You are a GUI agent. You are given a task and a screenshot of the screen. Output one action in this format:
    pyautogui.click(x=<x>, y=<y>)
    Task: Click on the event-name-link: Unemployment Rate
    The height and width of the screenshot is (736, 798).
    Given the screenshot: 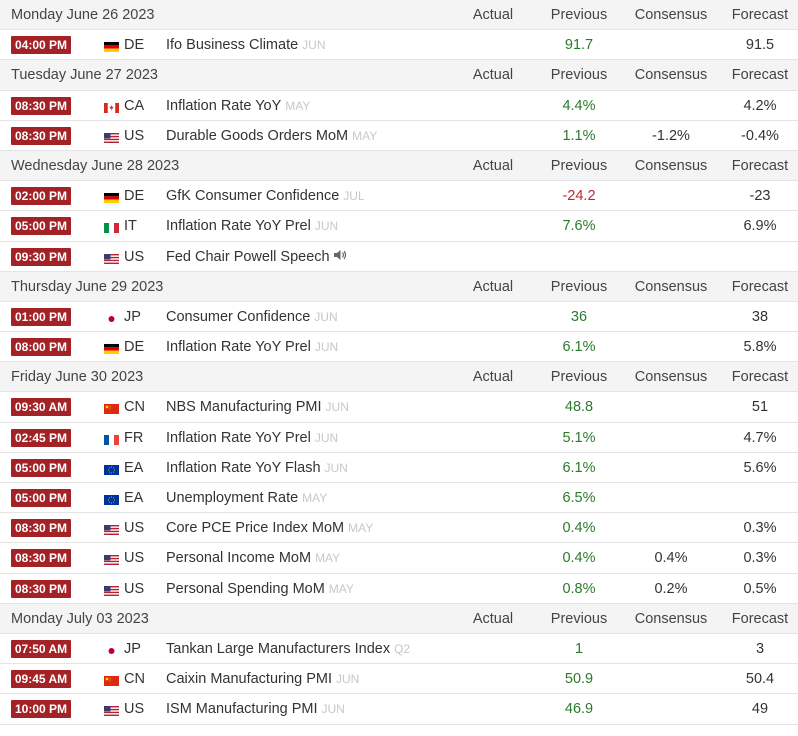 What is the action you would take?
    pyautogui.click(x=232, y=498)
    